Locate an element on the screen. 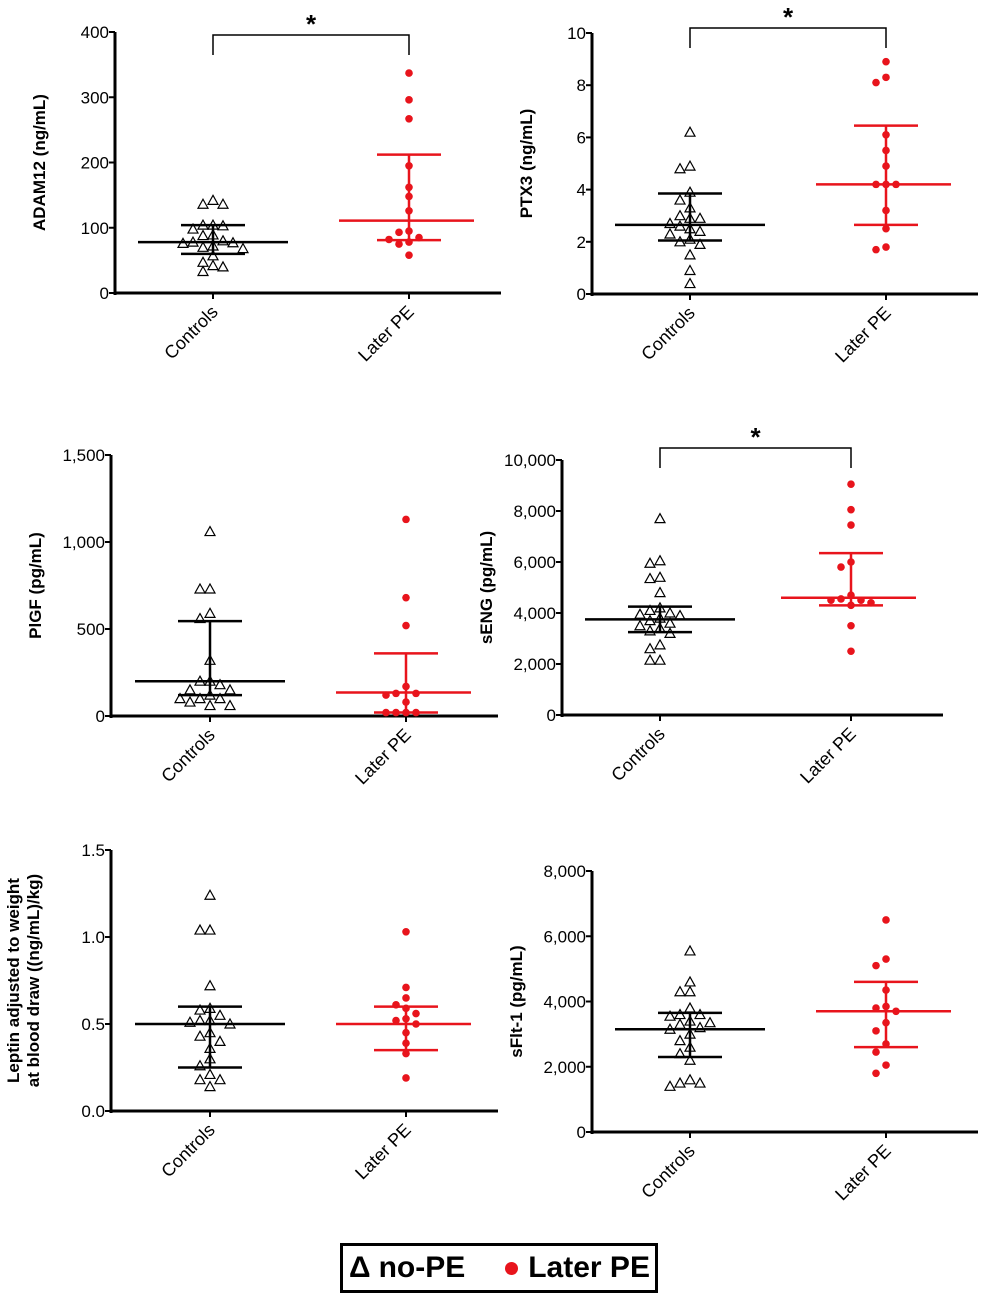 This screenshot has height=1302, width=993. y-tick-label: 400 is located at coordinates (95, 32).